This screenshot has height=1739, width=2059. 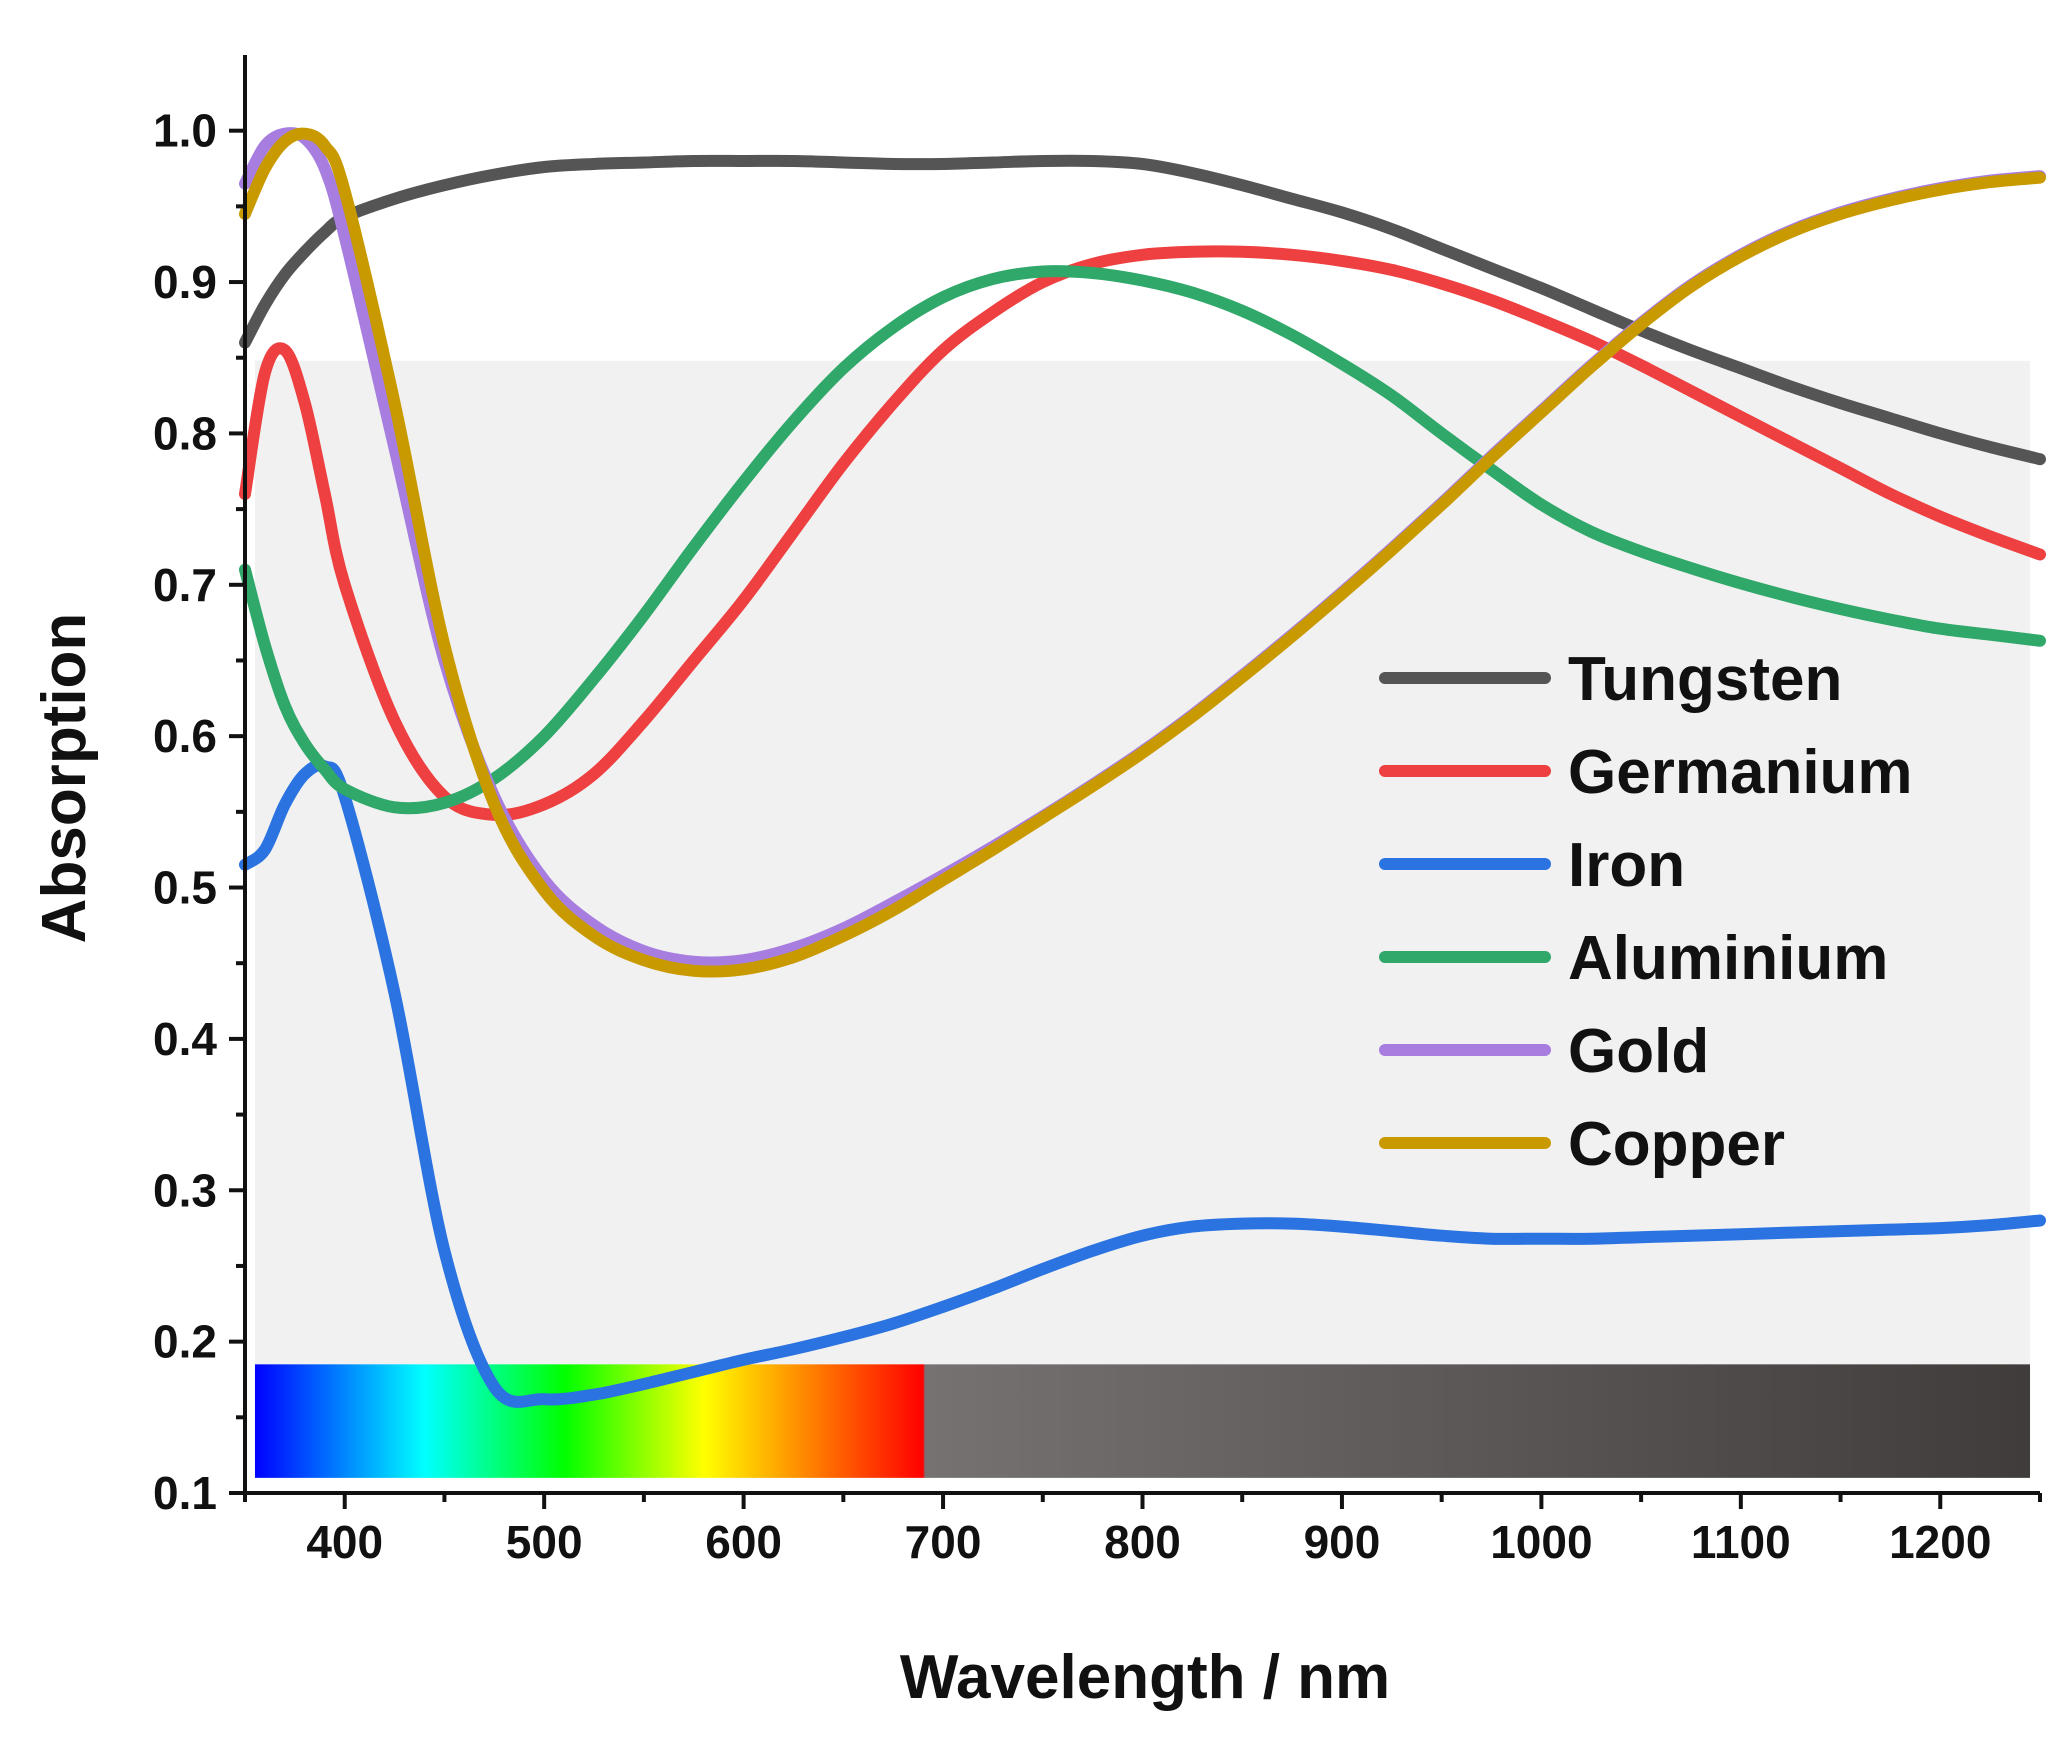 I want to click on x-tick-label: 900, so click(x=1342, y=1542).